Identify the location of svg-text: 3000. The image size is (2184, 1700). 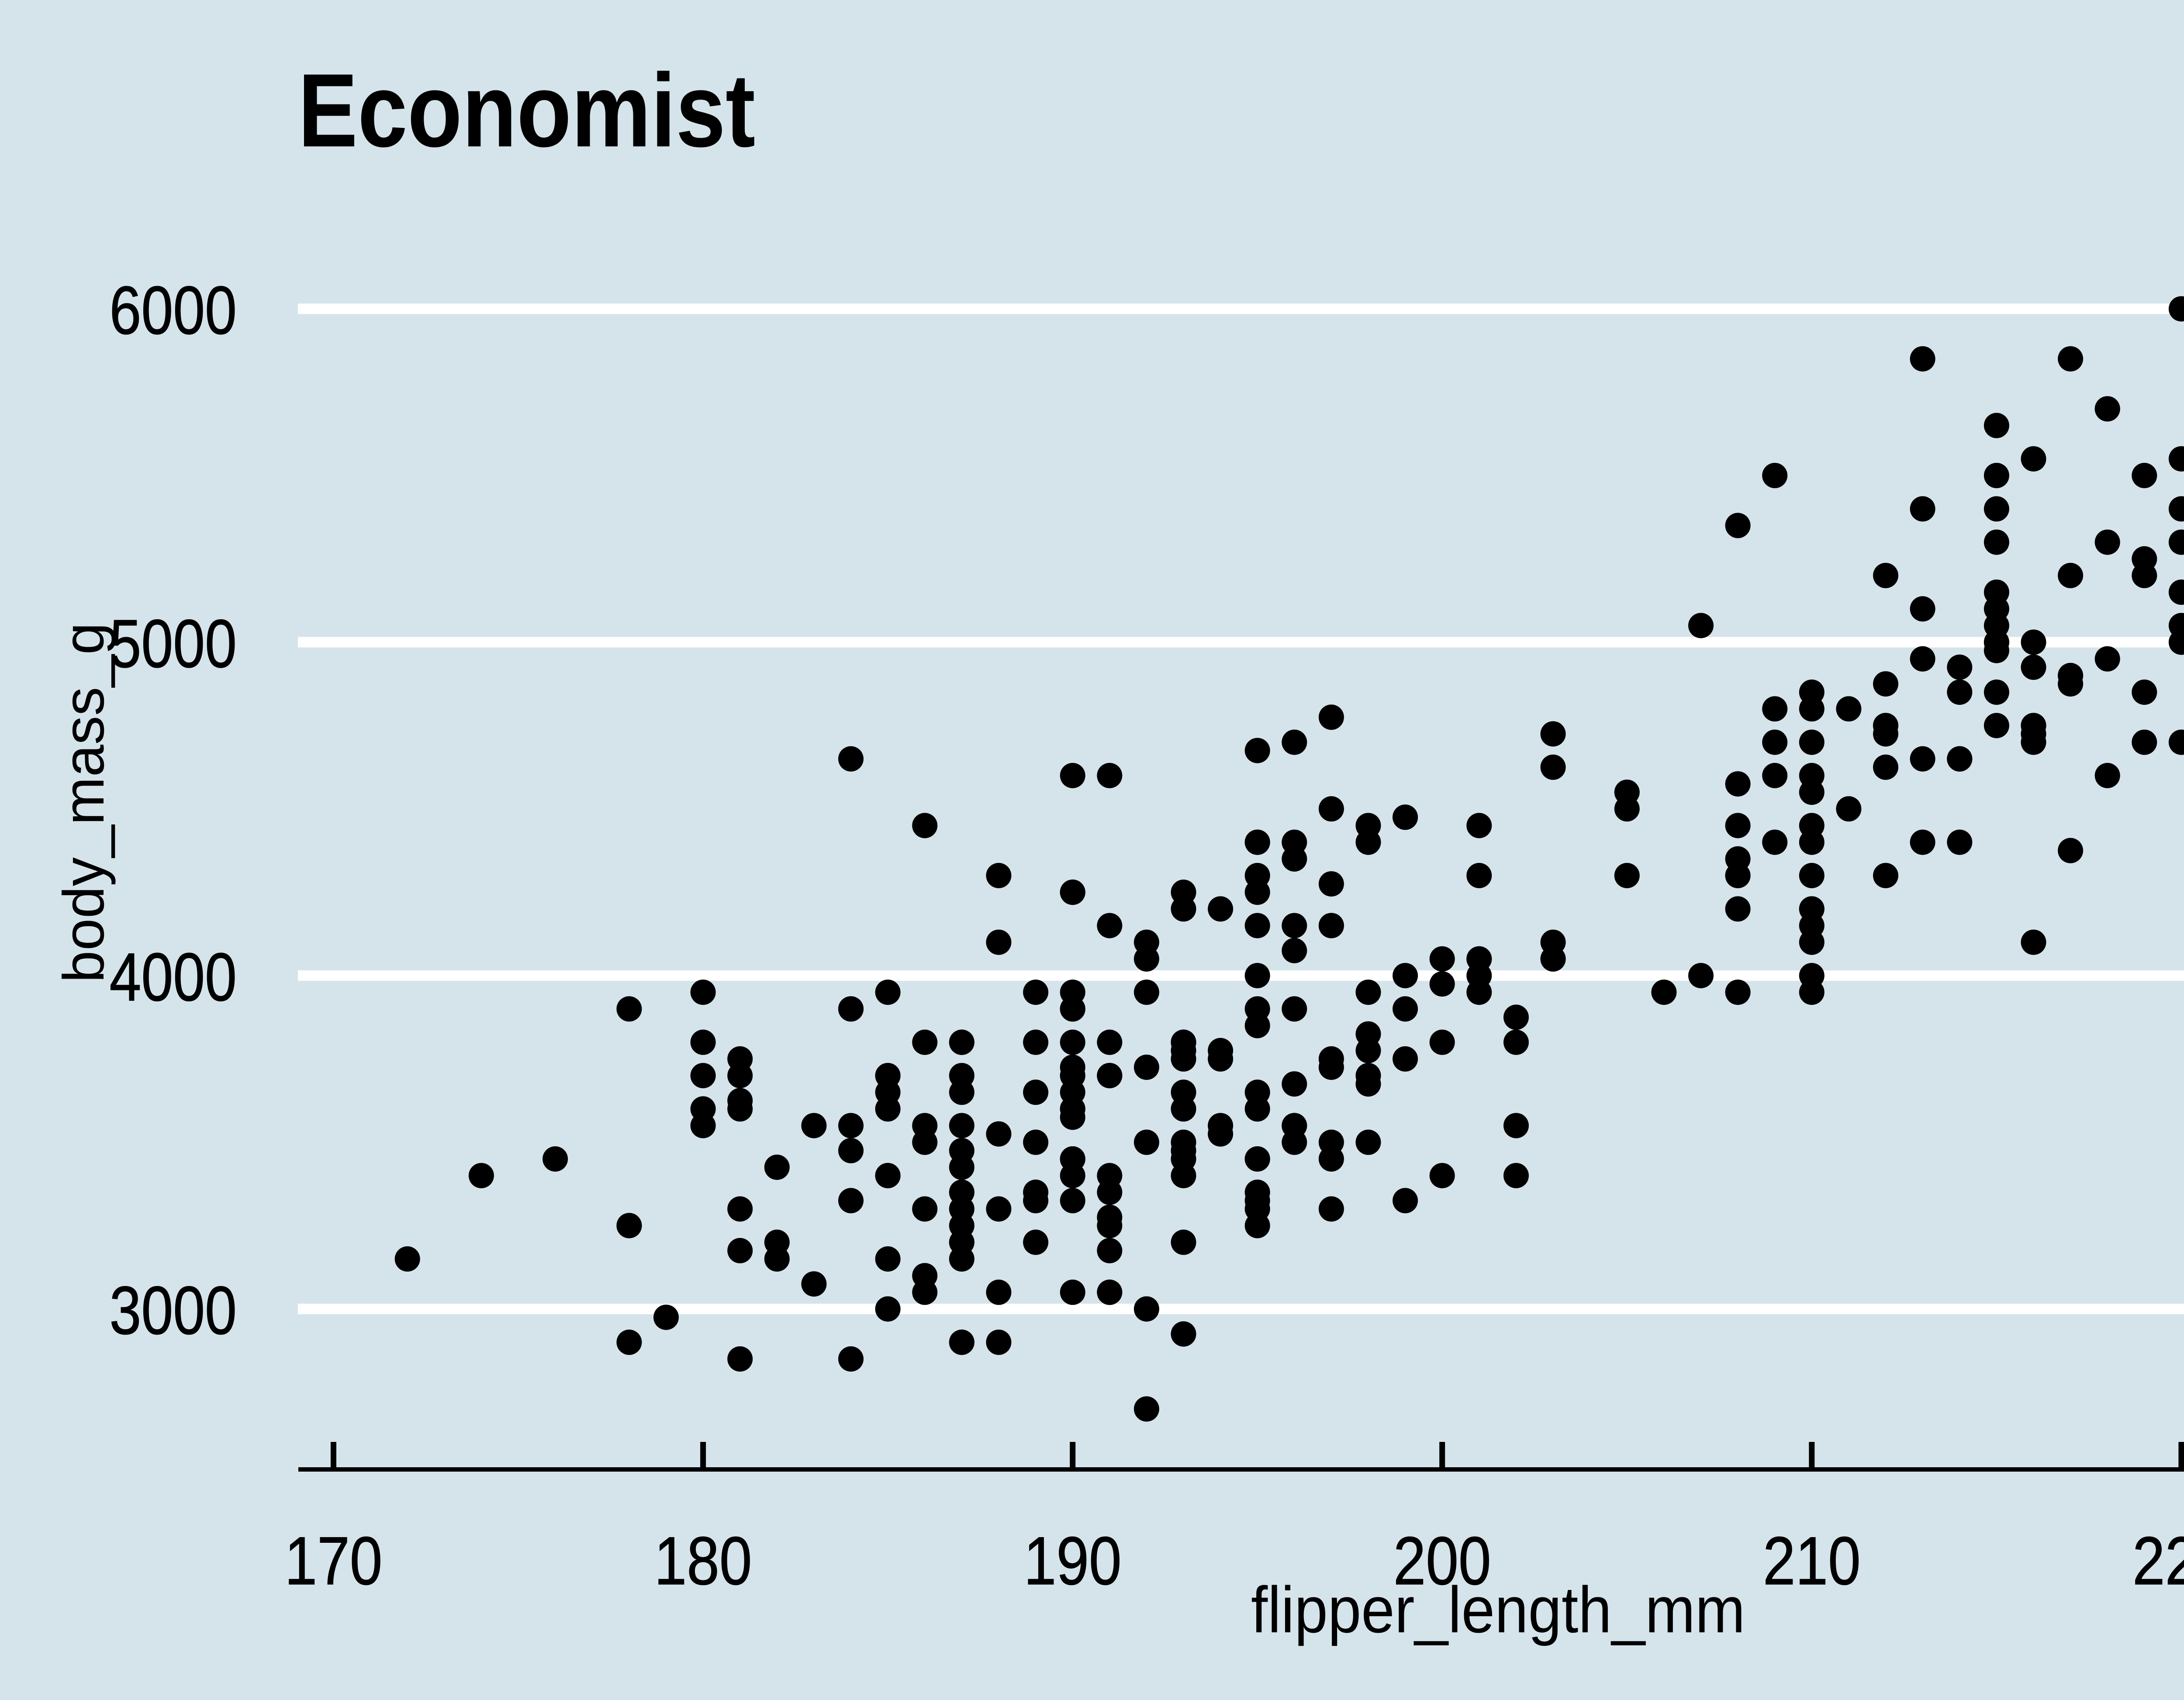
(173, 1310).